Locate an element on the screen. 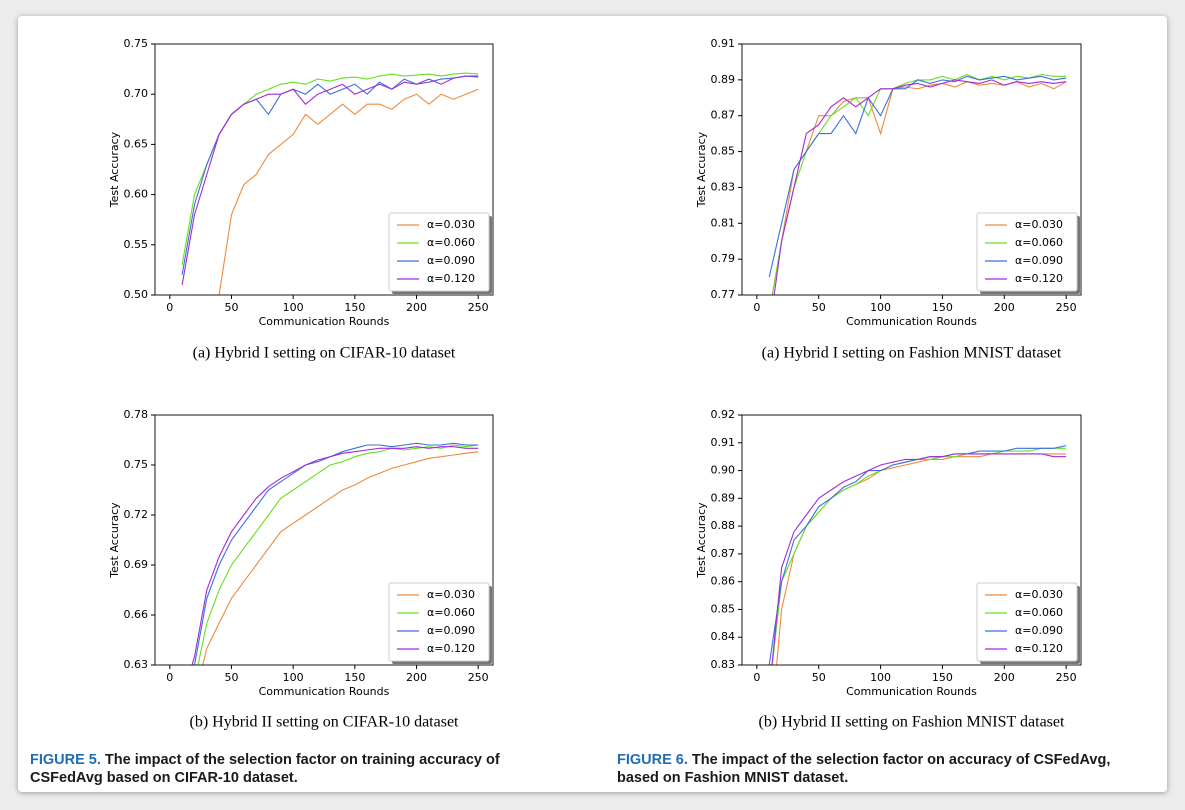 This screenshot has height=810, width=1185. y-tick-label: 0.77 is located at coordinates (723, 294).